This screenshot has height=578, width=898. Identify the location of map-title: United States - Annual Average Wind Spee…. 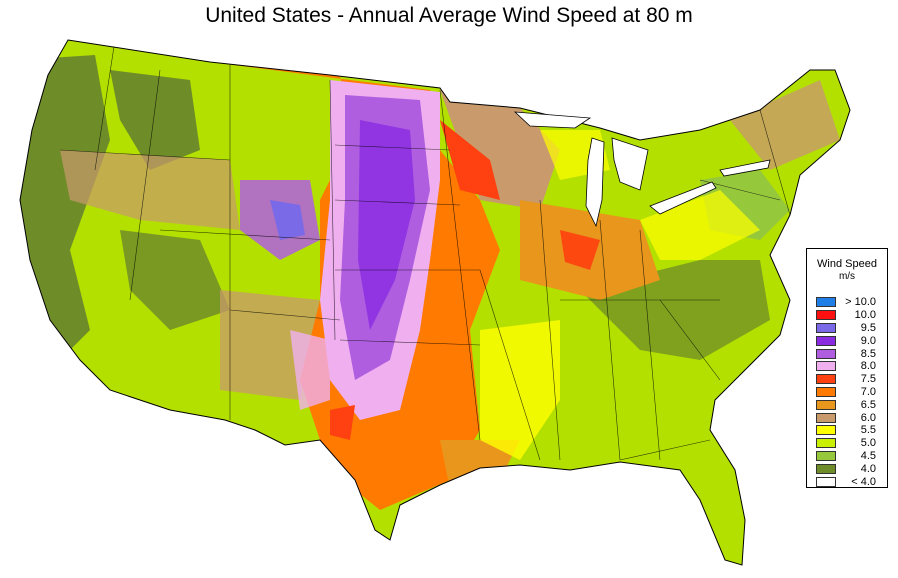
(449, 15).